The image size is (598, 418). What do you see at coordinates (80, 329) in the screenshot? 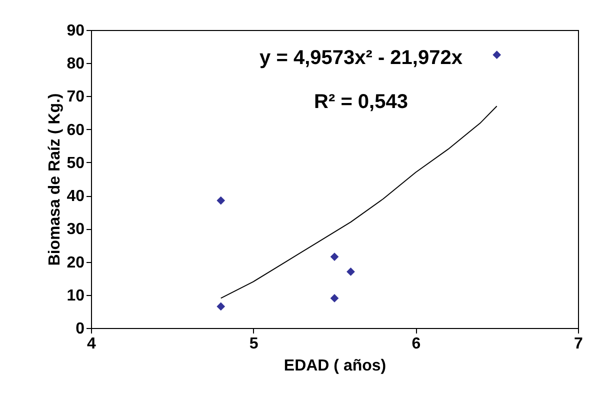
I see `y-tick-label: 0` at bounding box center [80, 329].